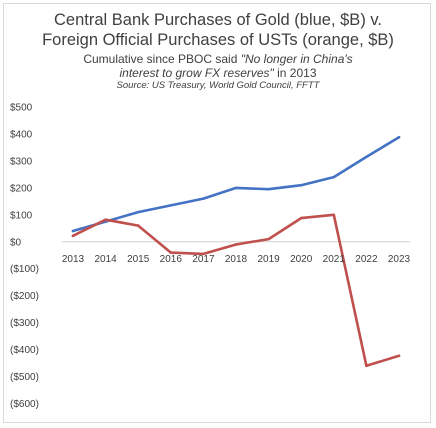 The height and width of the screenshot is (428, 436). What do you see at coordinates (24, 350) in the screenshot?
I see `y-tick-label: ($400)` at bounding box center [24, 350].